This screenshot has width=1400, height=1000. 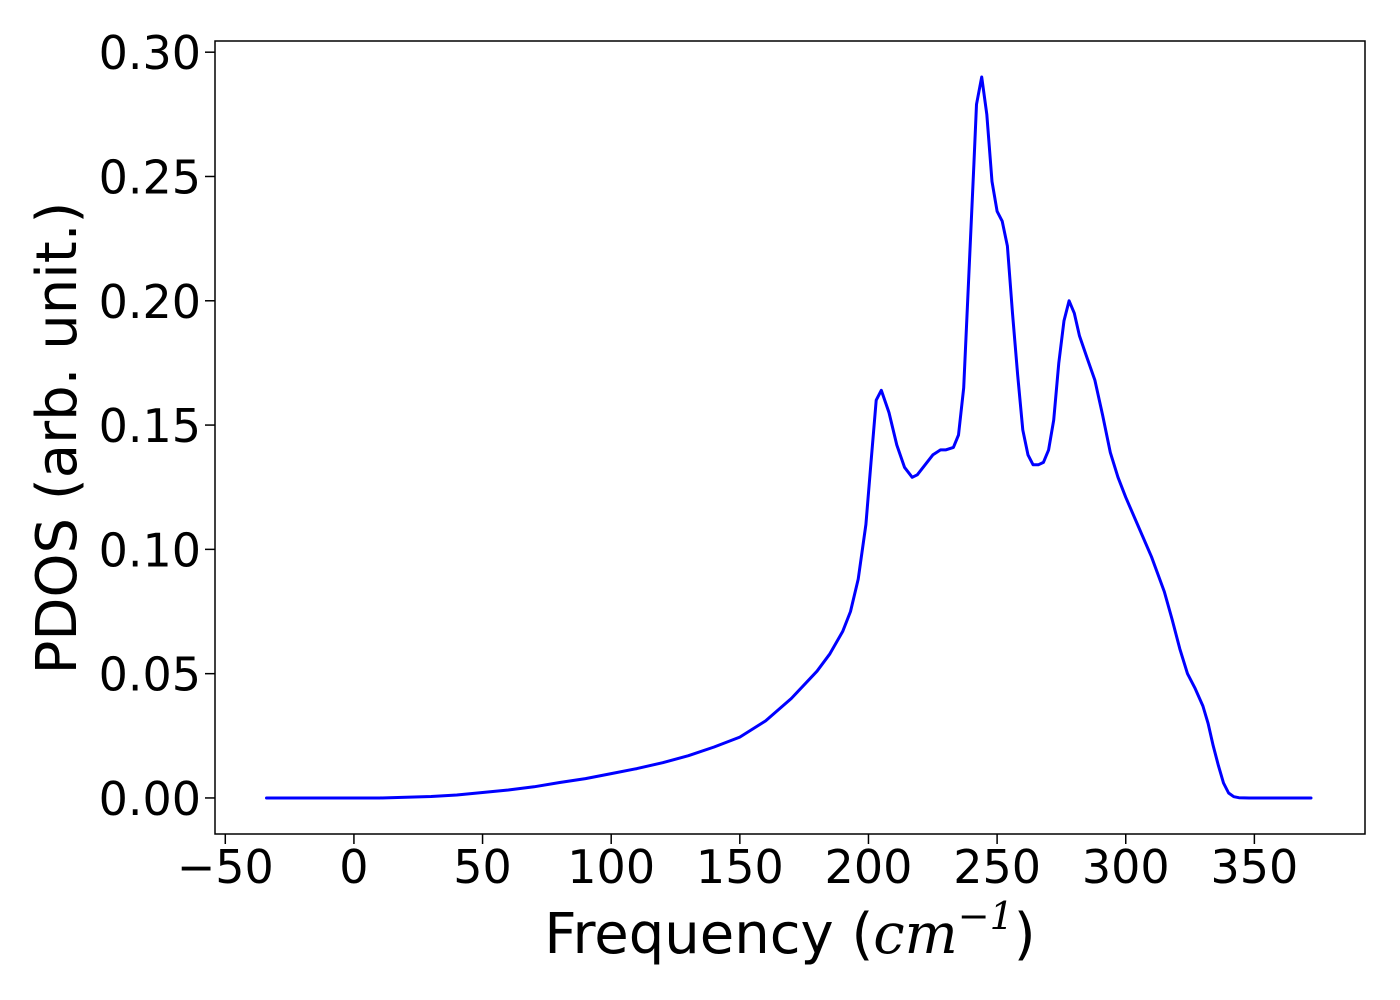 What do you see at coordinates (150, 177) in the screenshot?
I see `y-tick-label: 0.25` at bounding box center [150, 177].